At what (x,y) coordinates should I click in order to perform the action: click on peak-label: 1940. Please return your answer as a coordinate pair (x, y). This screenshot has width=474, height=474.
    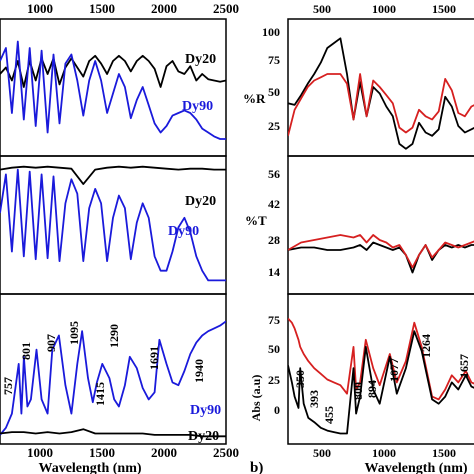
    Looking at the image, I should click on (199, 371).